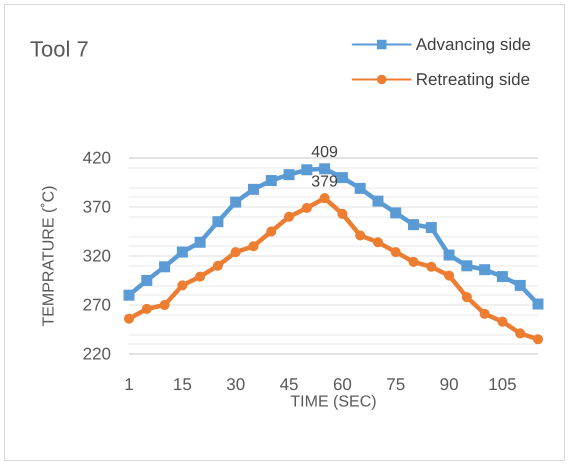 This screenshot has width=571, height=467. I want to click on x-tick-label: 15, so click(182, 384).